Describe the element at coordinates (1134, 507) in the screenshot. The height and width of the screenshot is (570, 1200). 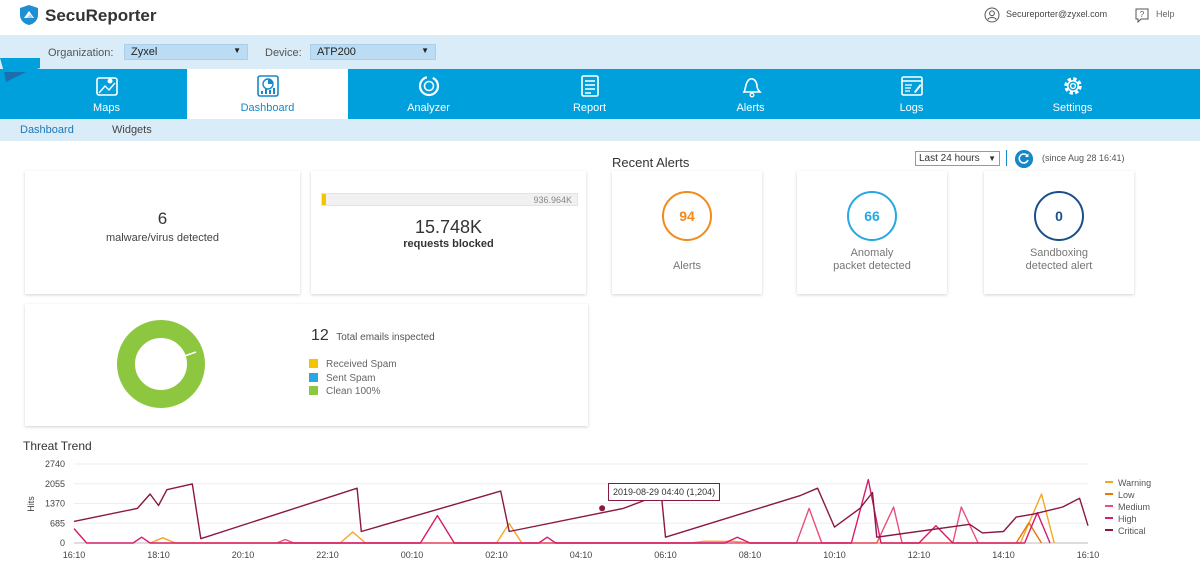
I see `legend-label: Medium` at that location.